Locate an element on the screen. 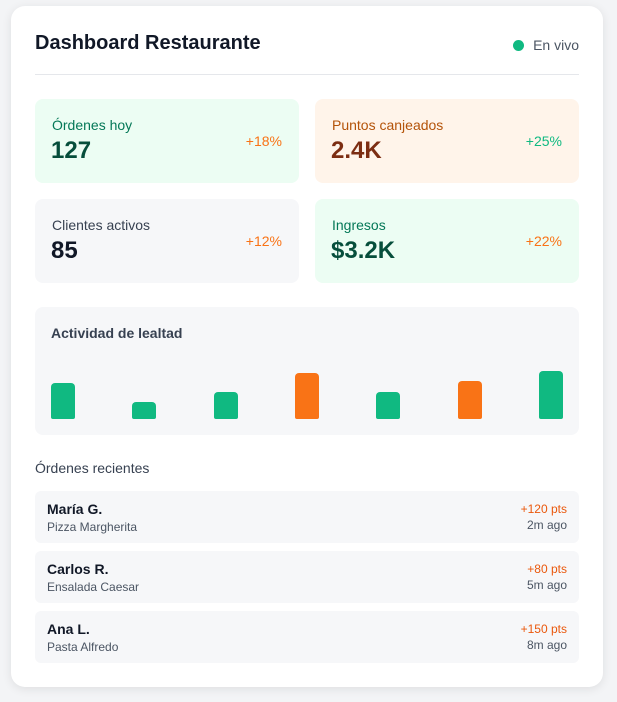  order-customer-name: Carlos R. is located at coordinates (78, 569).